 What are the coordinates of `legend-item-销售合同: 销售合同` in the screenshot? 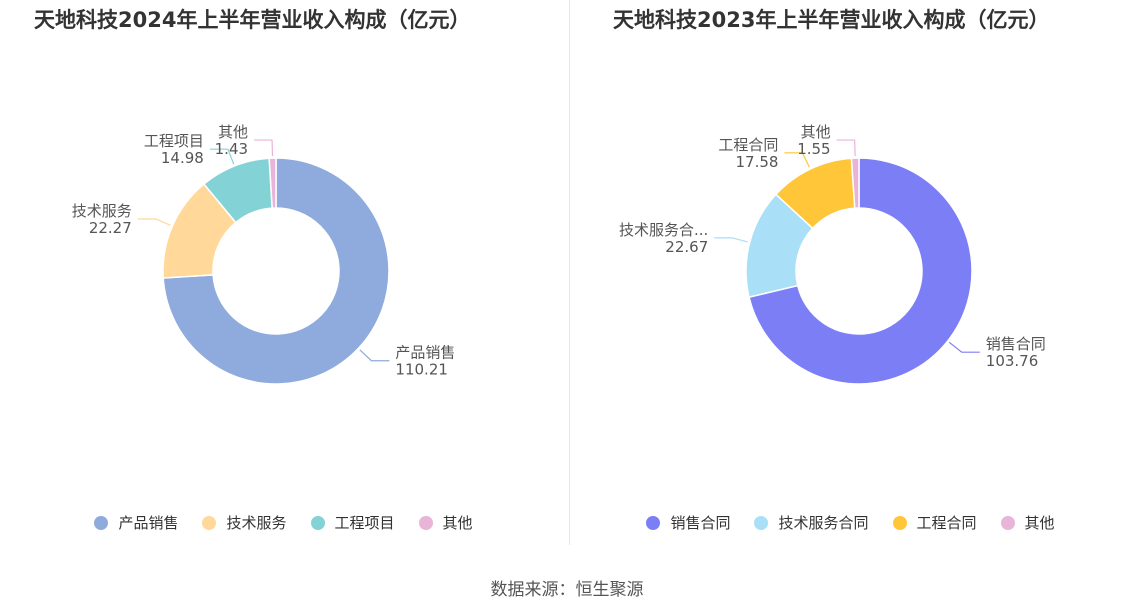 It's located at (688, 522).